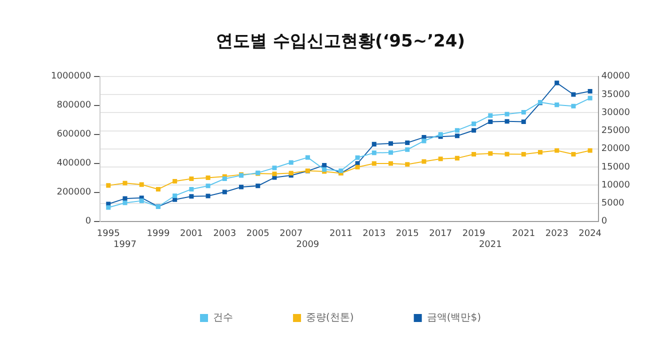  I want to click on y2-tick-label: 0, so click(604, 221).